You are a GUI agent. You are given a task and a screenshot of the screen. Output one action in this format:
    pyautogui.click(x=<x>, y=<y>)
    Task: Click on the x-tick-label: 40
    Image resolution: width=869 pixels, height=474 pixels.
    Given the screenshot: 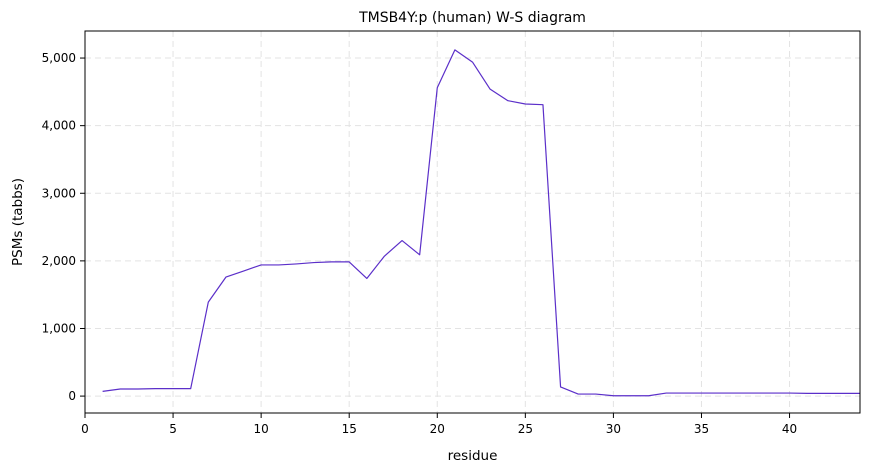 What is the action you would take?
    pyautogui.click(x=789, y=429)
    